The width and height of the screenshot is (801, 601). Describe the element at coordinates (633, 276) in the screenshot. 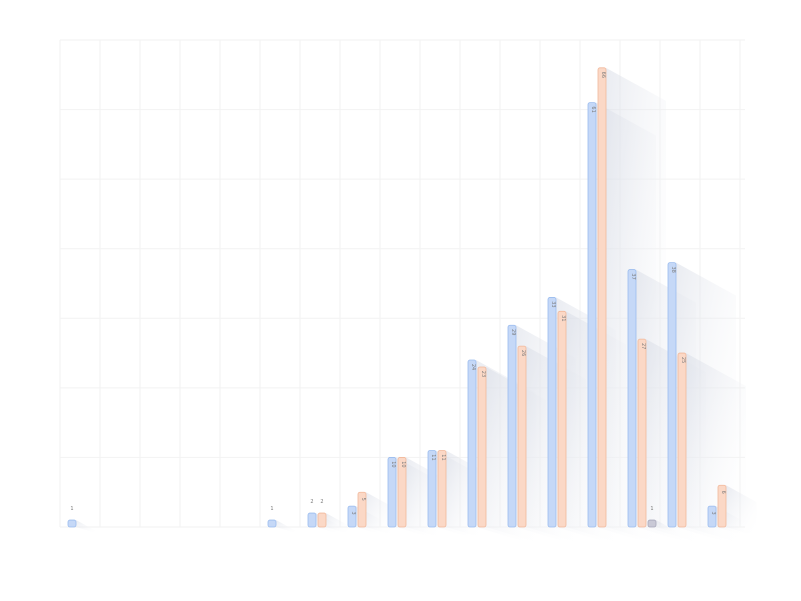

I see `bar-value-label: 37` at that location.